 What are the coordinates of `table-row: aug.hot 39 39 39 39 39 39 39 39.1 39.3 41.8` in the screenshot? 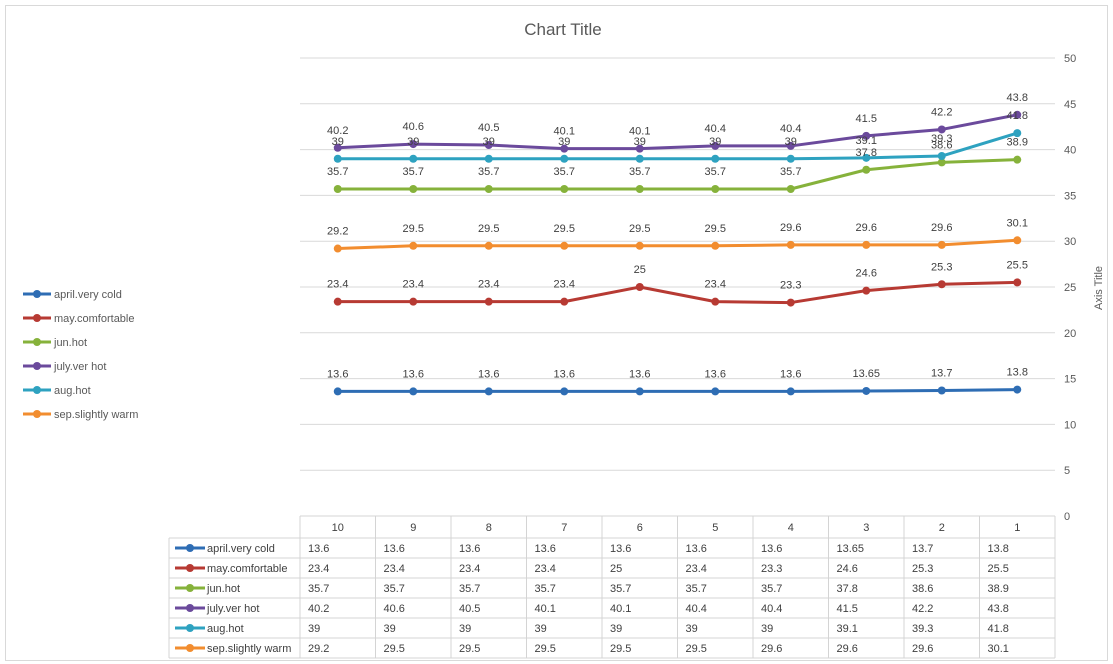 It's located at (592, 629).